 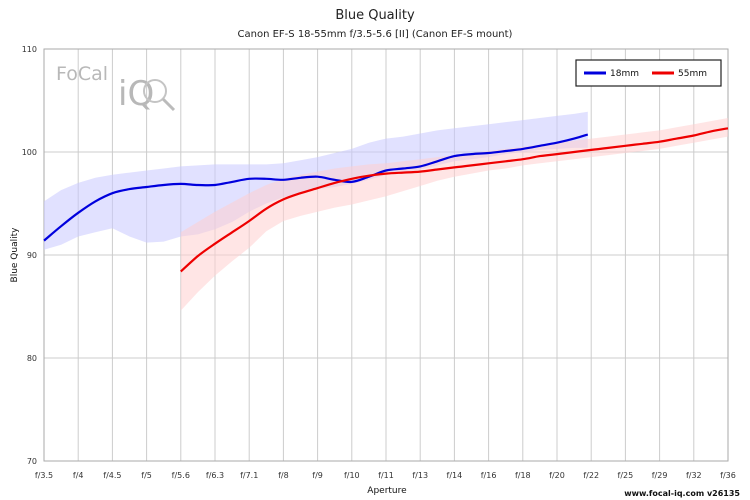 What do you see at coordinates (29, 49) in the screenshot?
I see `y-tick-label: 110` at bounding box center [29, 49].